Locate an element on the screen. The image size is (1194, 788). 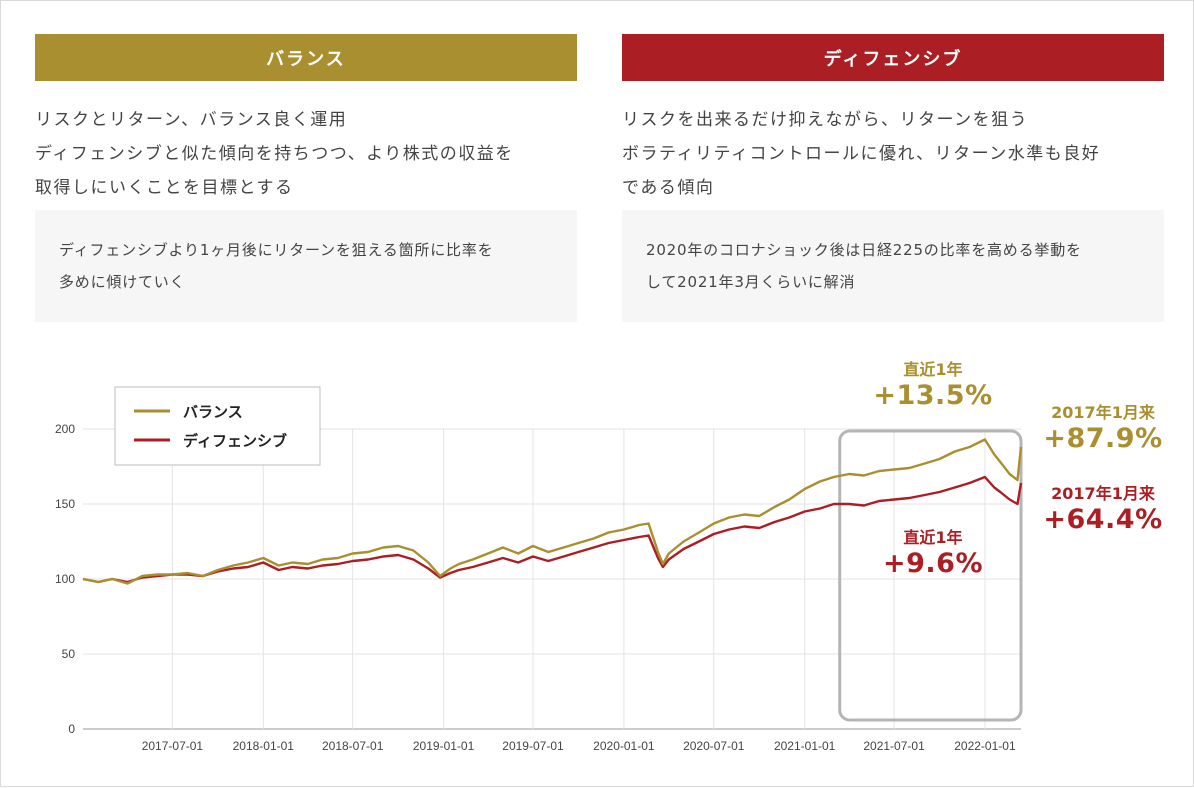
x-tick-label: 2020-01-01 is located at coordinates (624, 746).